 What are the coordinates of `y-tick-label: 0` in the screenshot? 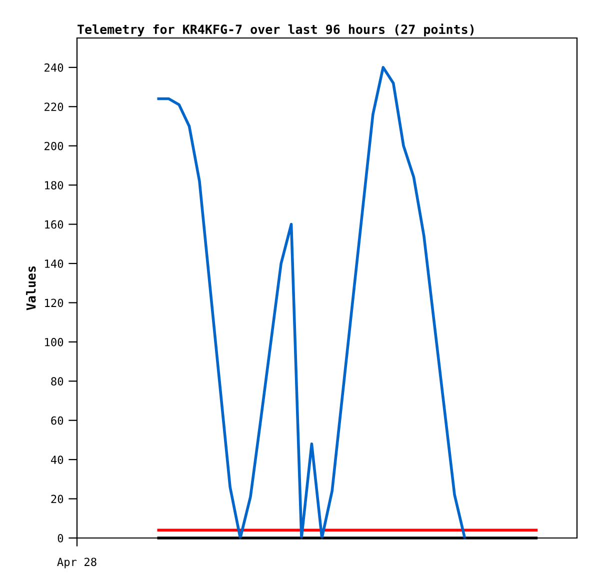 It's located at (61, 538).